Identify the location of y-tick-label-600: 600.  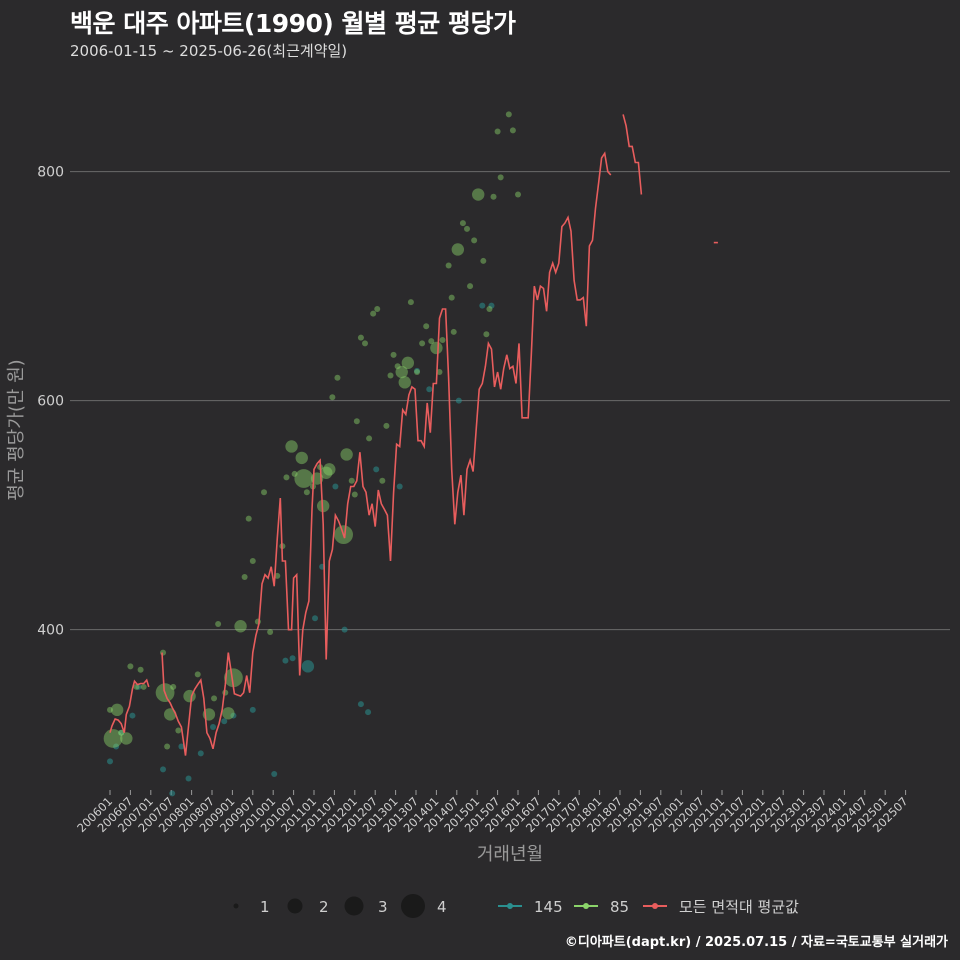
(50, 402).